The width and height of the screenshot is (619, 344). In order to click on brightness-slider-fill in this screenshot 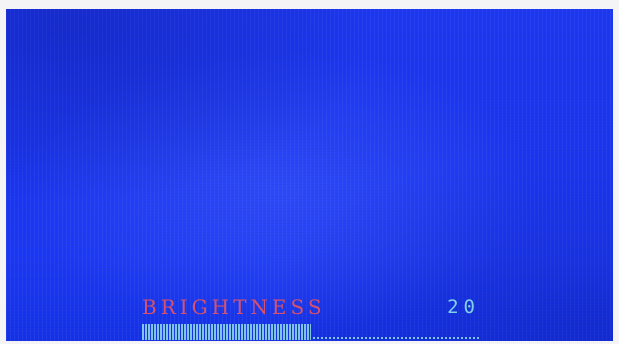, I will do `click(226, 332)`.